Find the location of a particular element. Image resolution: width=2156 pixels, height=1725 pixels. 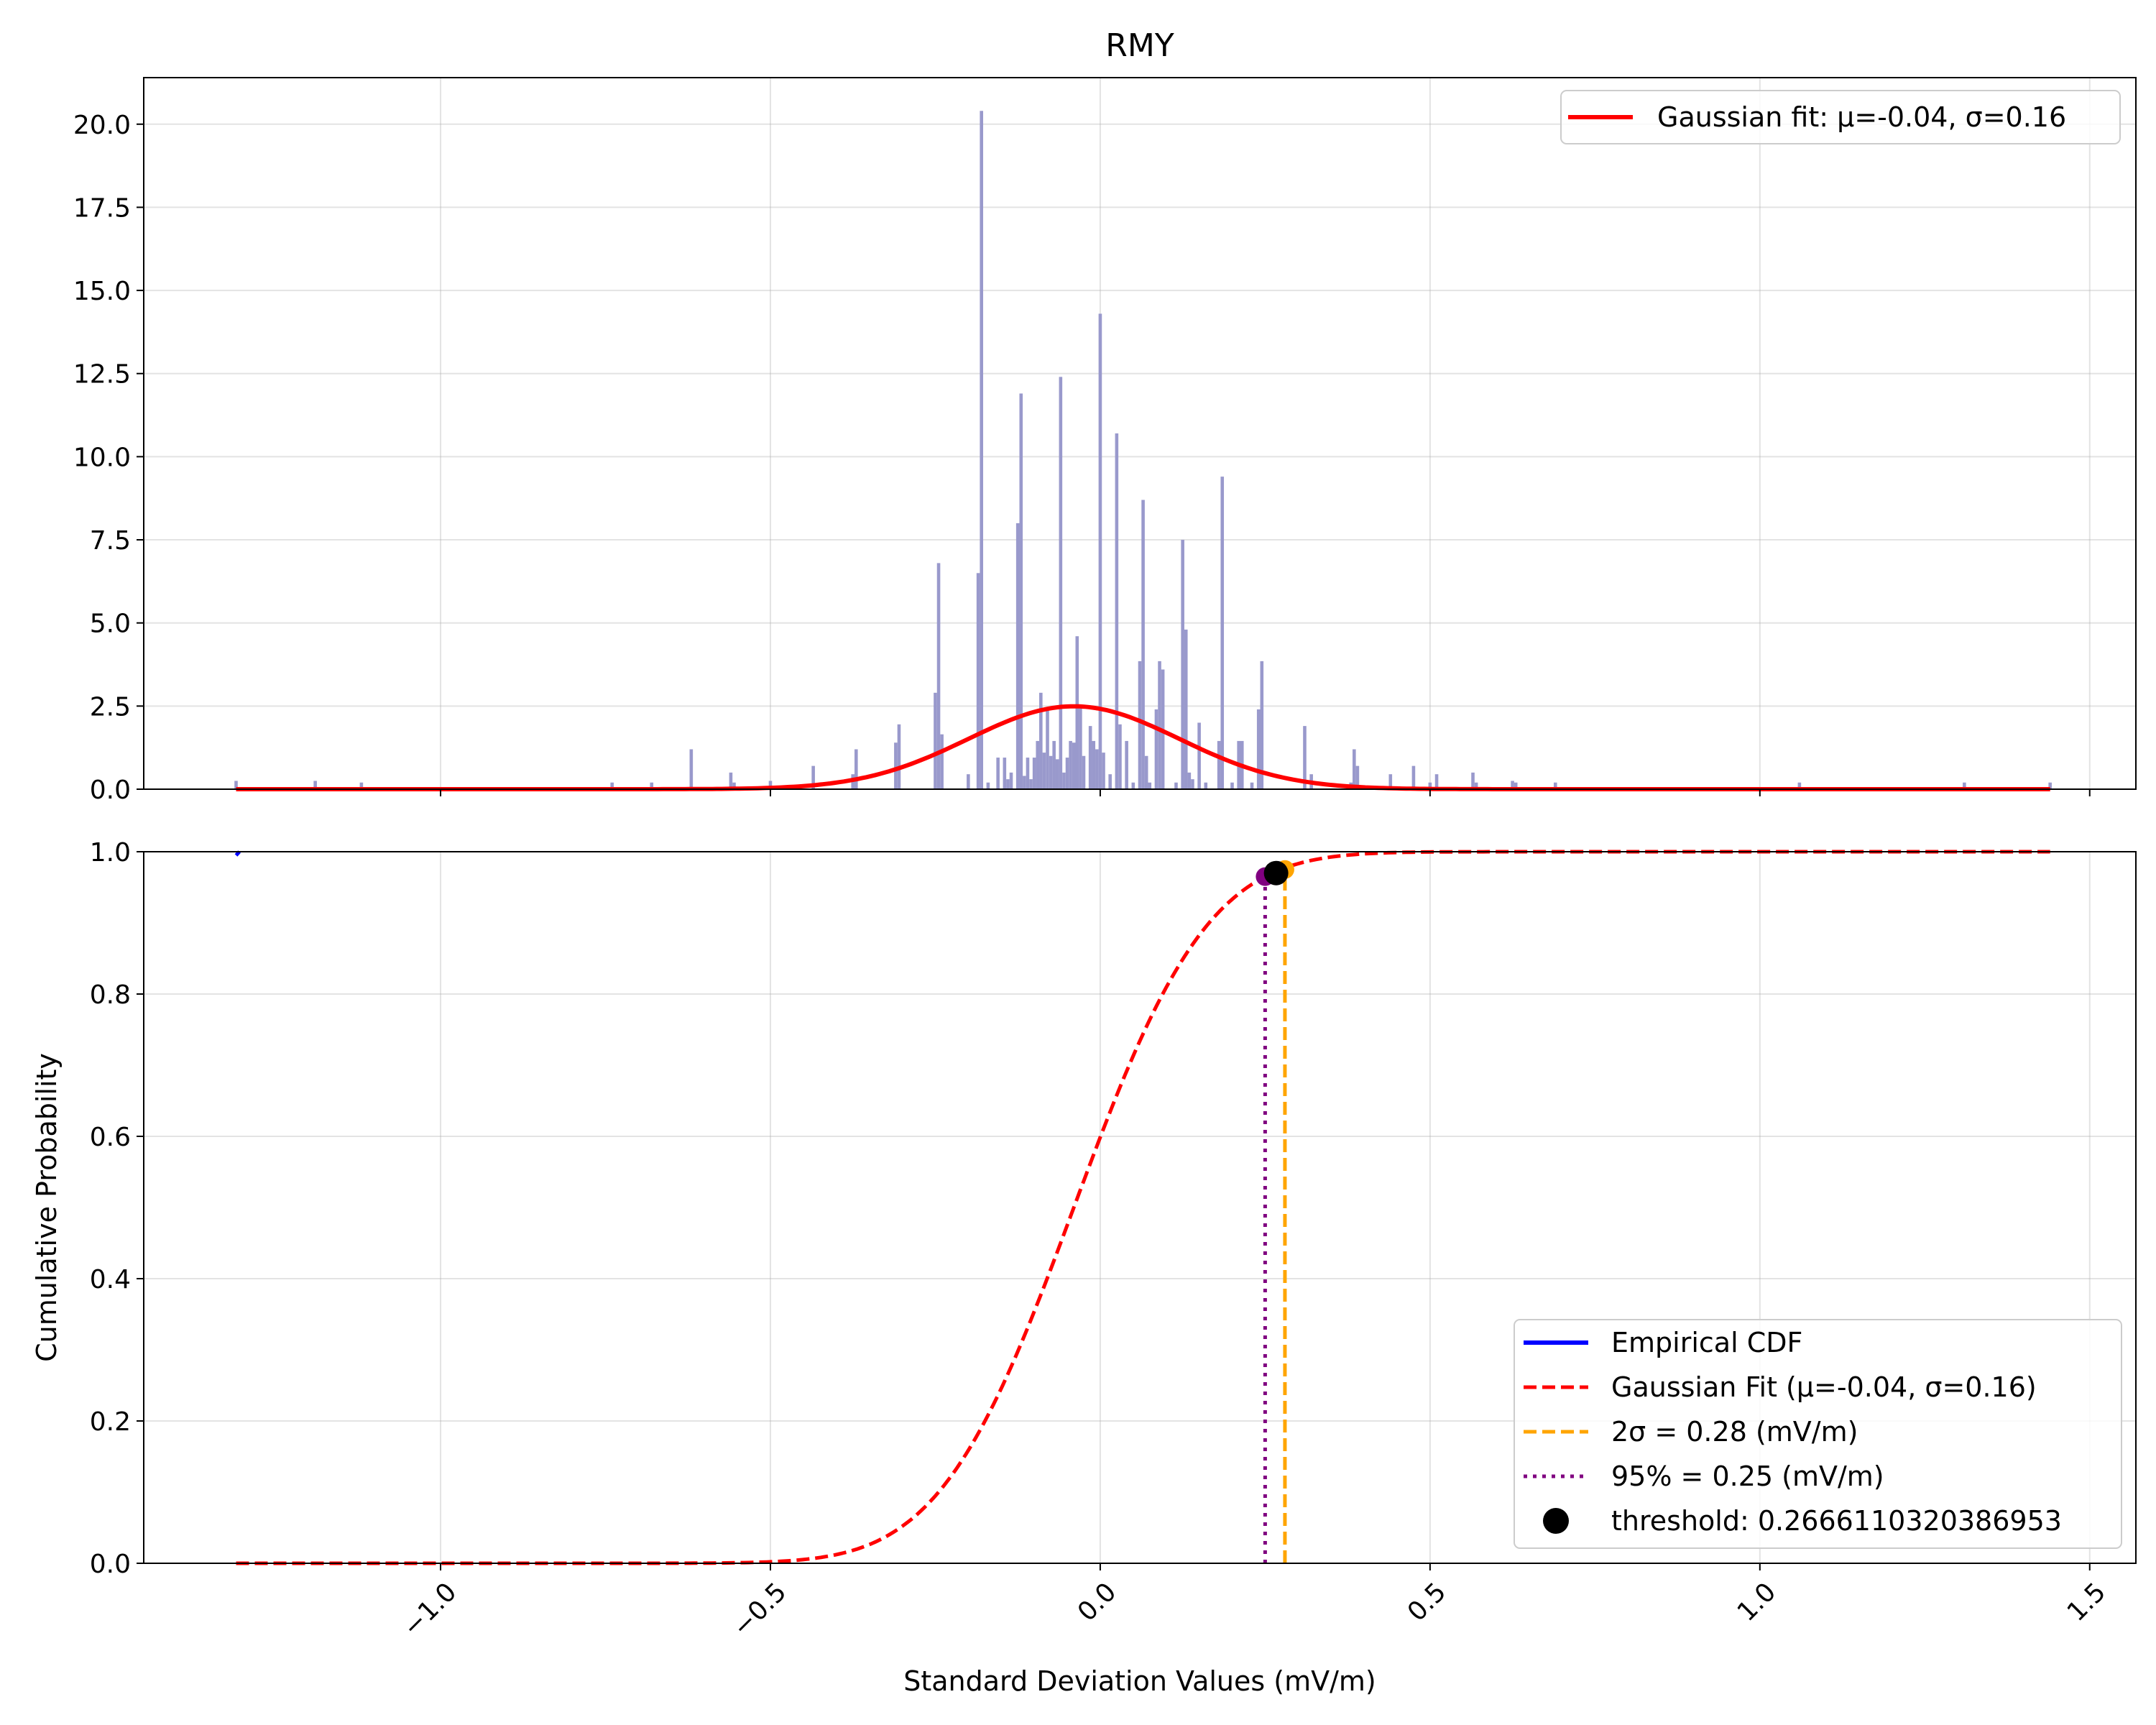

y-tick-label: 0.8 is located at coordinates (111, 995).